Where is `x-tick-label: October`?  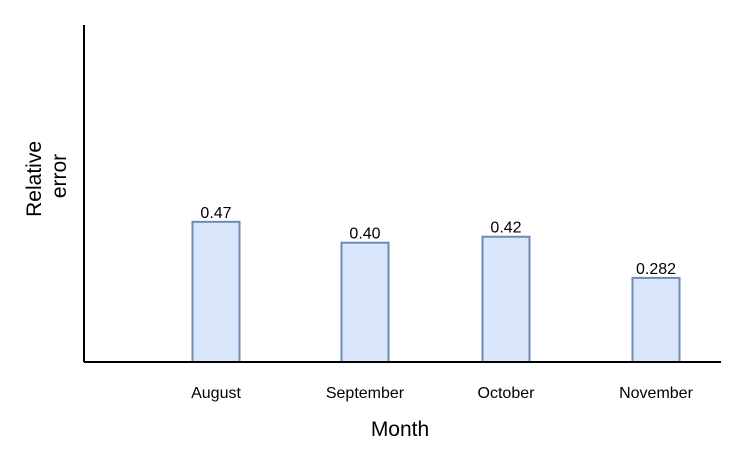
x-tick-label: October is located at coordinates (507, 393).